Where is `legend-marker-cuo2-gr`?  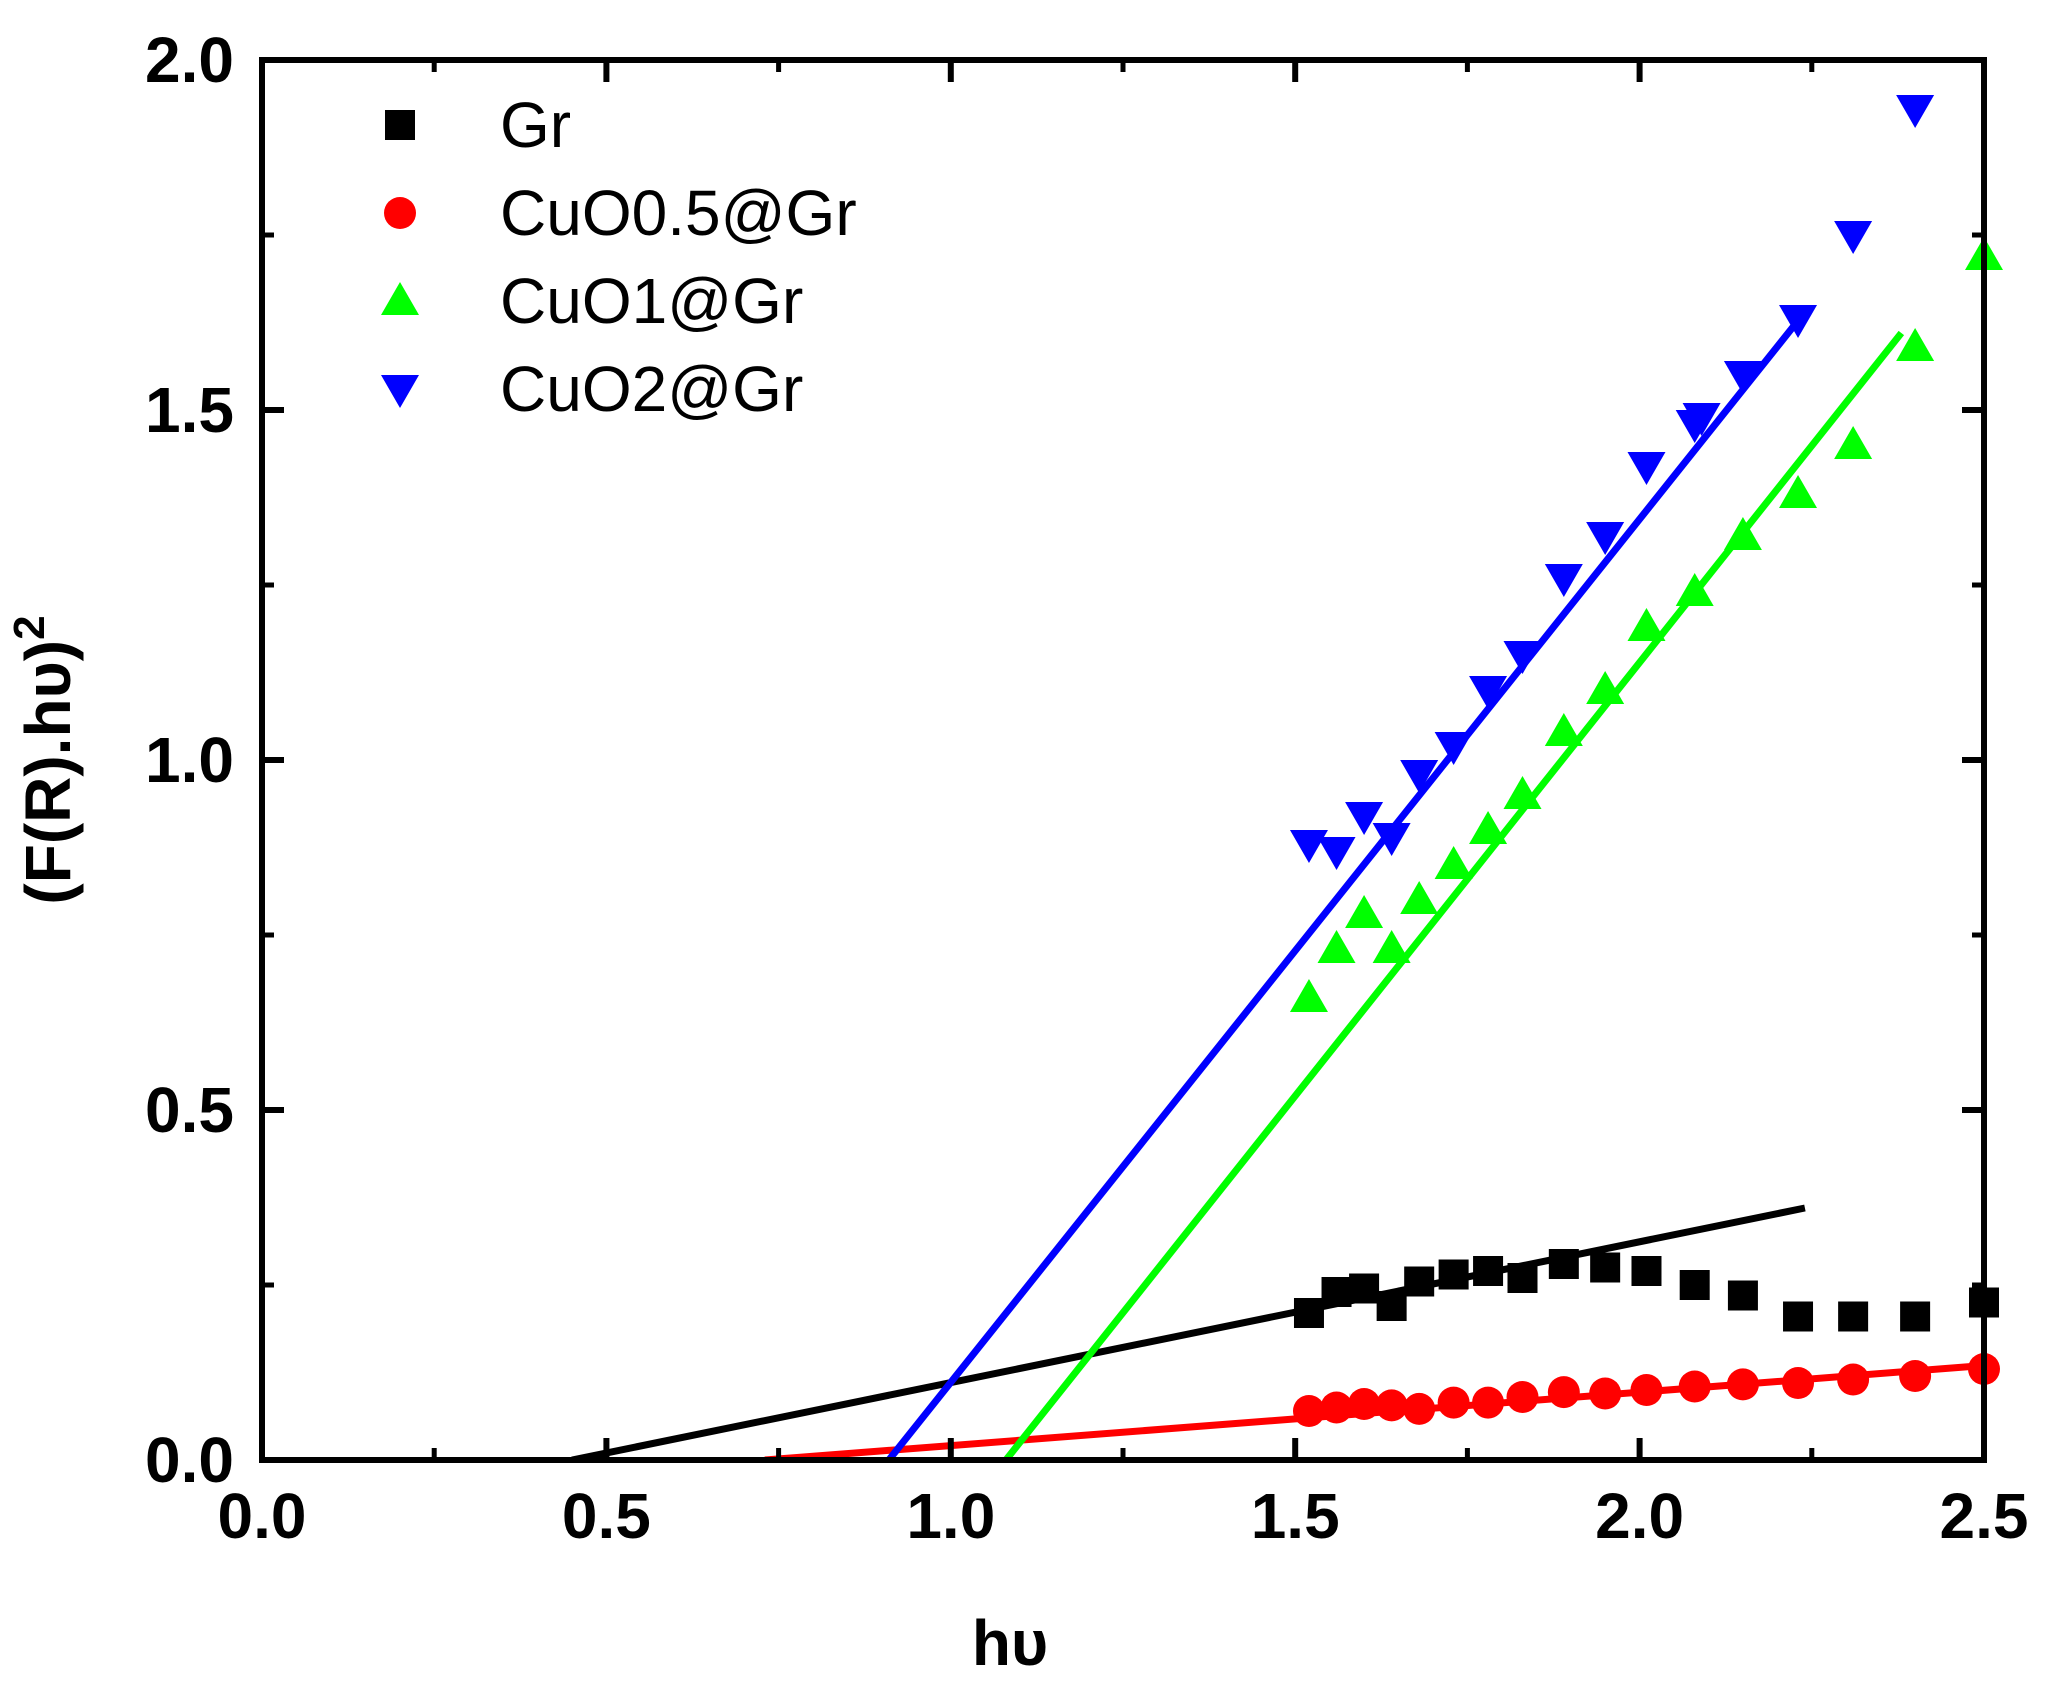 legend-marker-cuo2-gr is located at coordinates (400, 391).